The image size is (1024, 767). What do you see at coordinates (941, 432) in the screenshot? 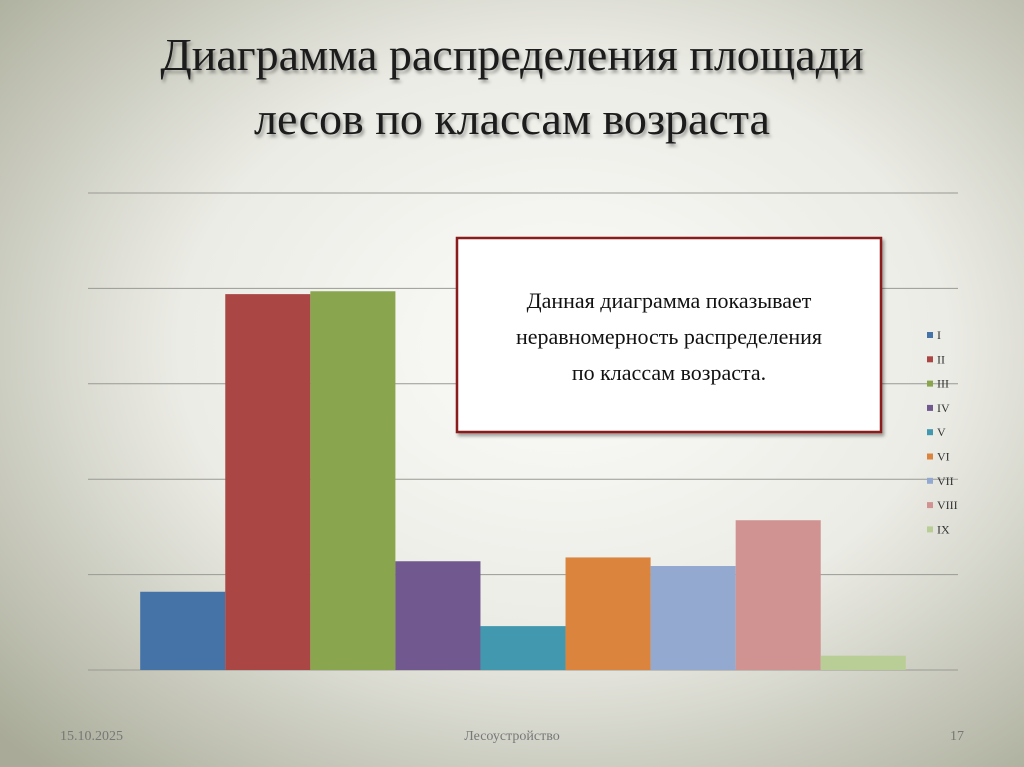
I see `legend-label: V` at bounding box center [941, 432].